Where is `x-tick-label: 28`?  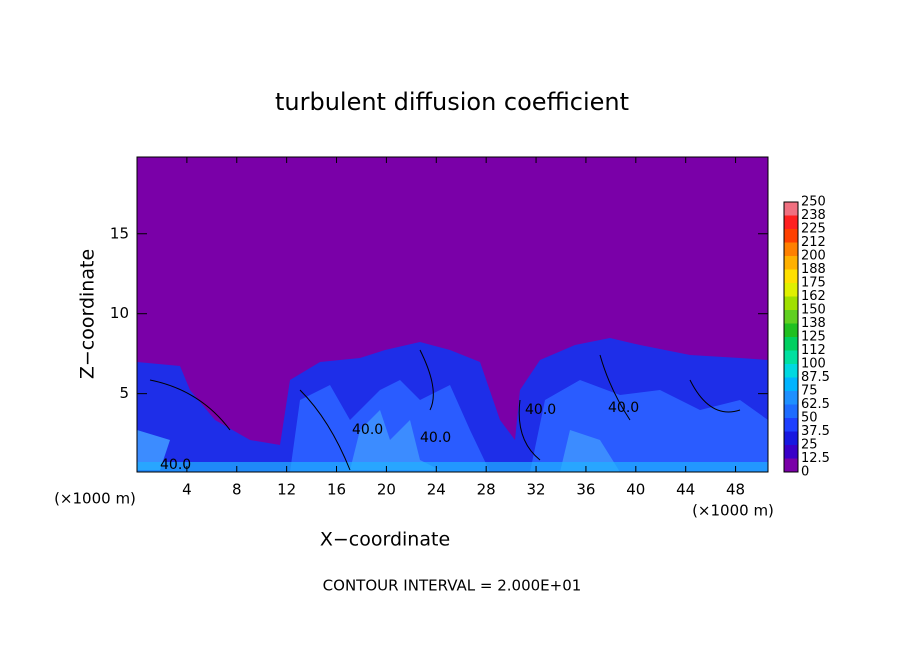
x-tick-label: 28 is located at coordinates (486, 490).